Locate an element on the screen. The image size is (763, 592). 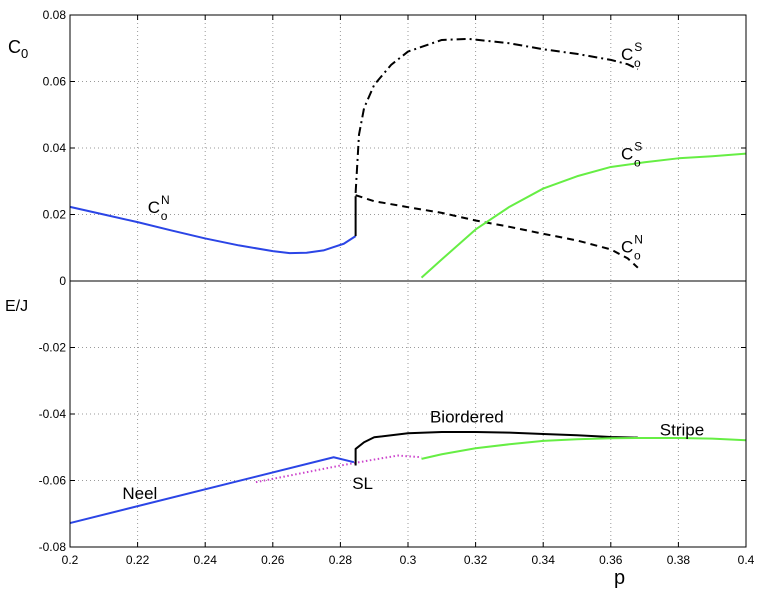
ann-c0s-mid-sup: S is located at coordinates (638, 147).